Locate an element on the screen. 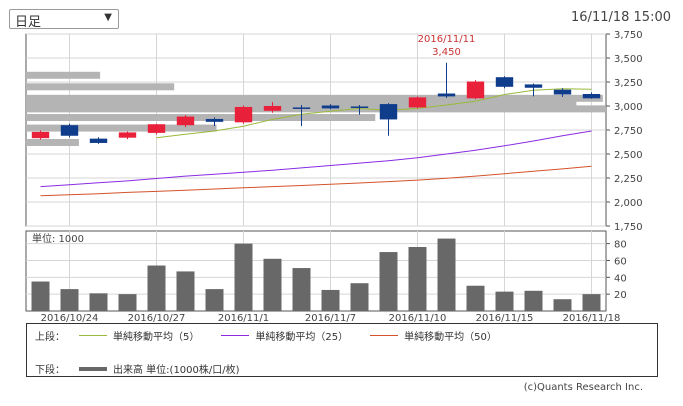 The height and width of the screenshot is (406, 683). legend-lower-prefix: 下段： is located at coordinates (50, 370).